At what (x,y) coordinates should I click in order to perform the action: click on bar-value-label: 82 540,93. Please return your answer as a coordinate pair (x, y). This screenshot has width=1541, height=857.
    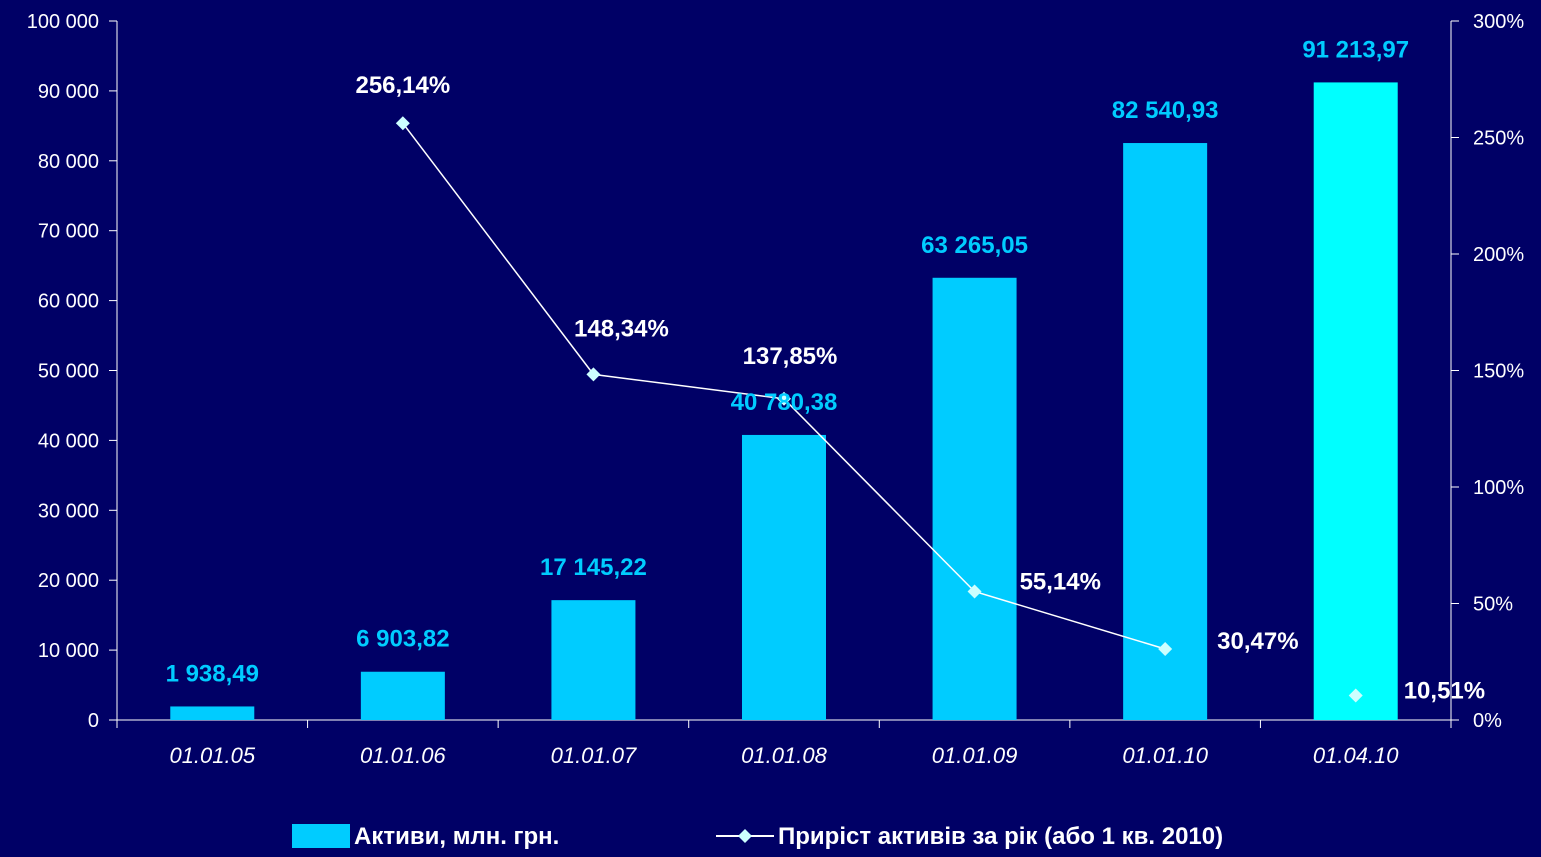
    Looking at the image, I should click on (1165, 110).